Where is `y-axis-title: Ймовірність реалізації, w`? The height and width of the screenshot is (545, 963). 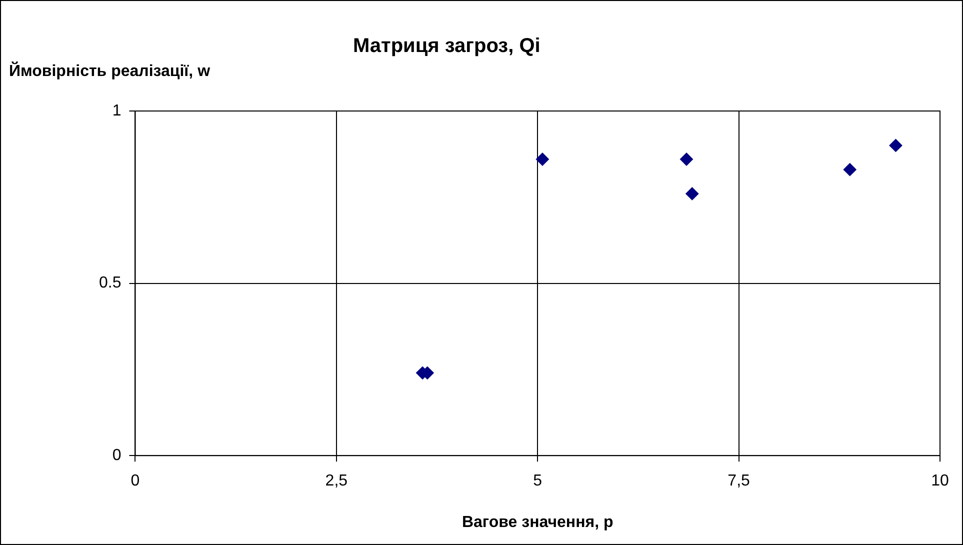 y-axis-title: Ймовірність реалізації, w is located at coordinates (109, 72).